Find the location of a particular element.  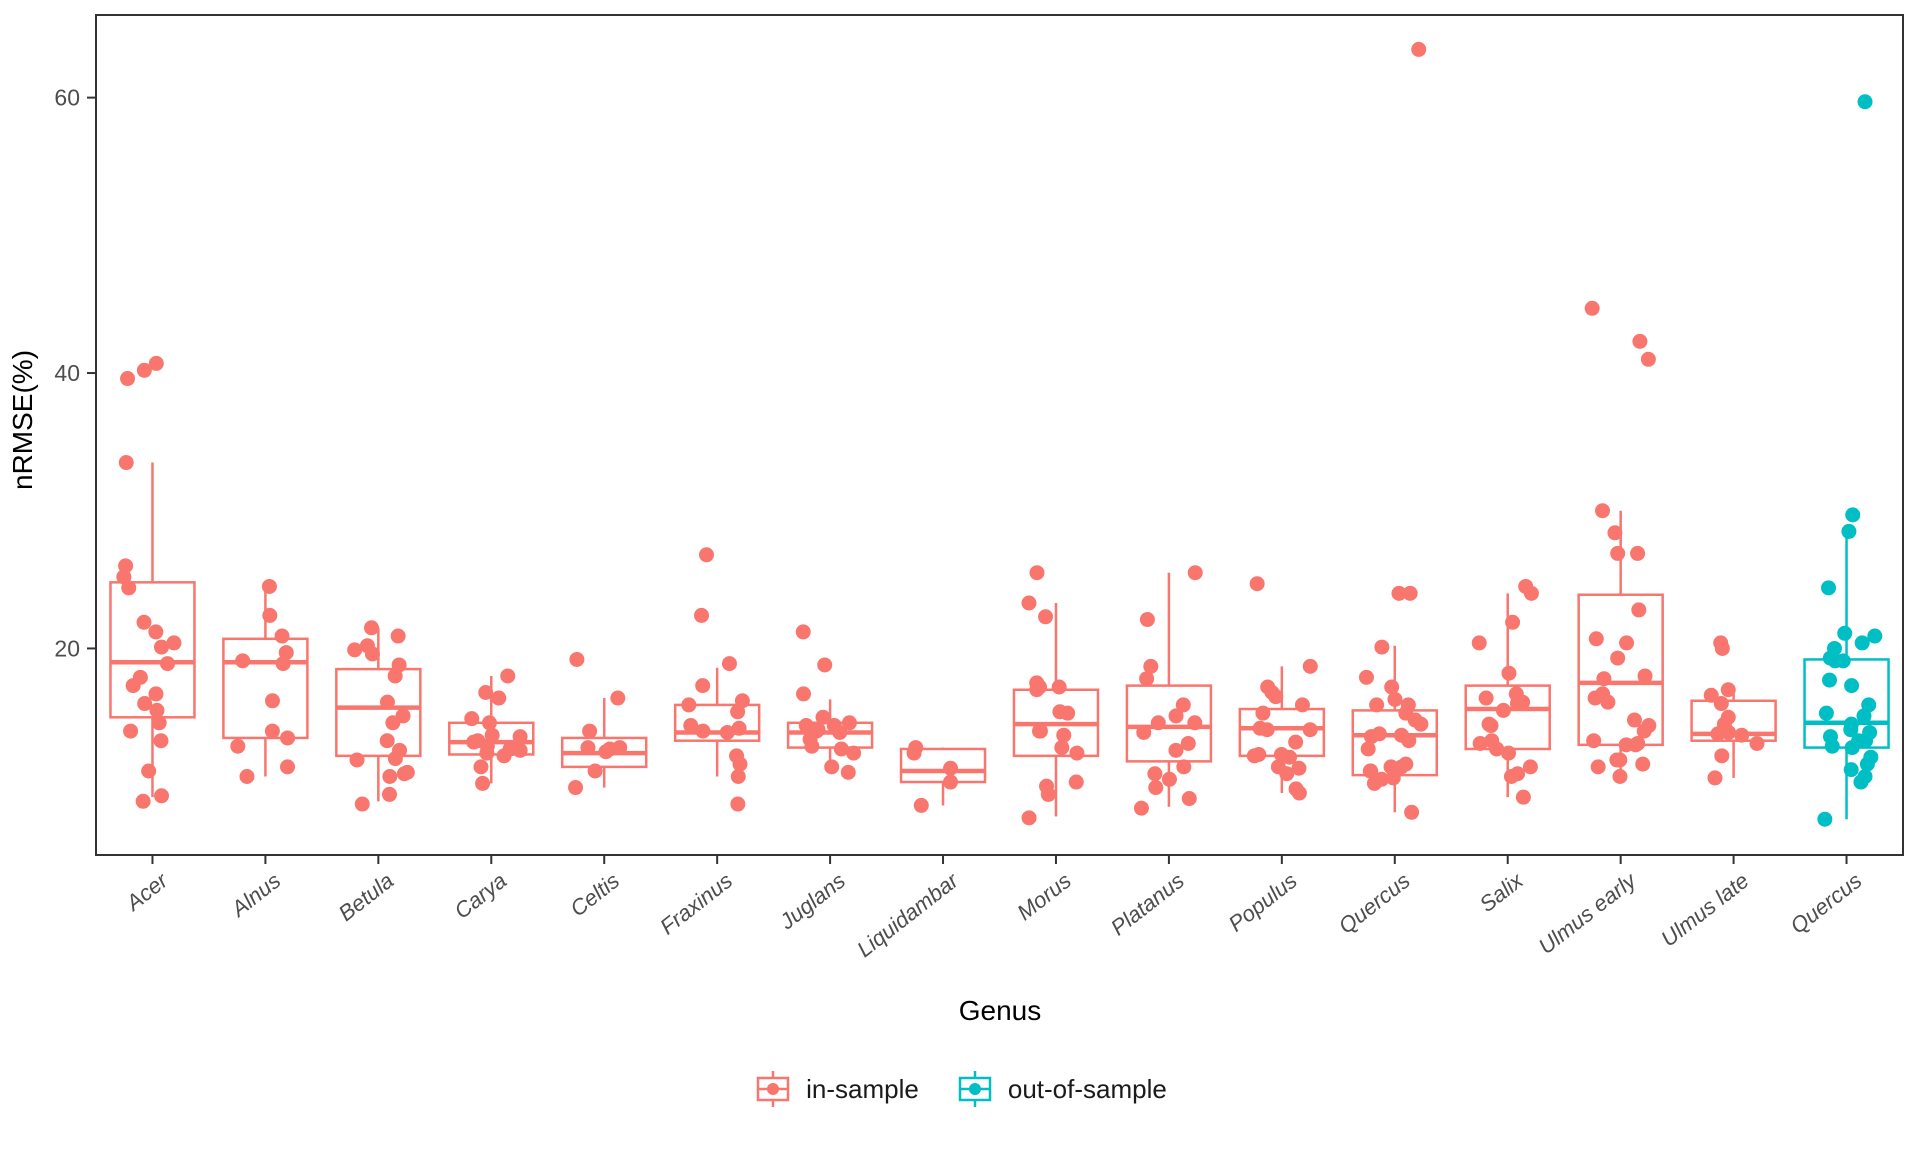

boxplot-group-quercus-out is located at coordinates (1846, 460).